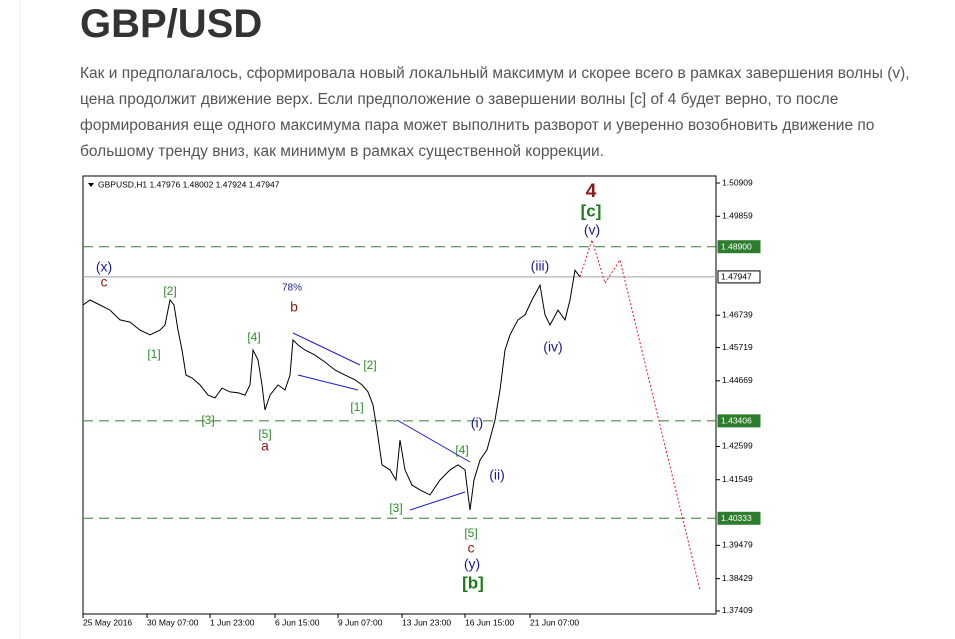 The width and height of the screenshot is (955, 639). Describe the element at coordinates (472, 564) in the screenshot. I see `wave-label: (y)` at that location.